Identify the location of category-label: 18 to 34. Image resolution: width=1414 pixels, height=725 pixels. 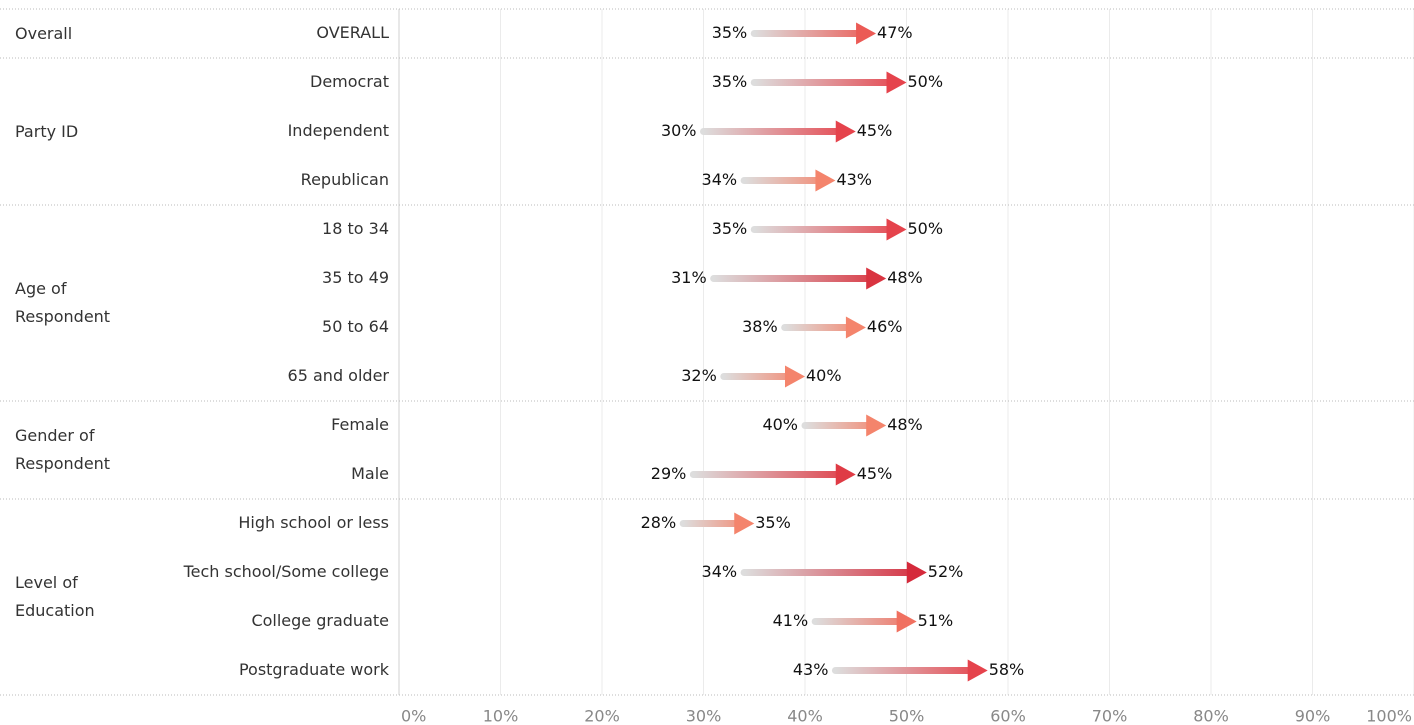
(355, 228).